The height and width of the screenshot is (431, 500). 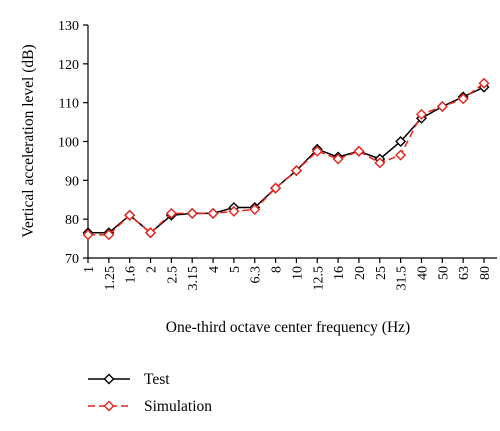 What do you see at coordinates (68, 65) in the screenshot?
I see `y-tick-label: 120` at bounding box center [68, 65].